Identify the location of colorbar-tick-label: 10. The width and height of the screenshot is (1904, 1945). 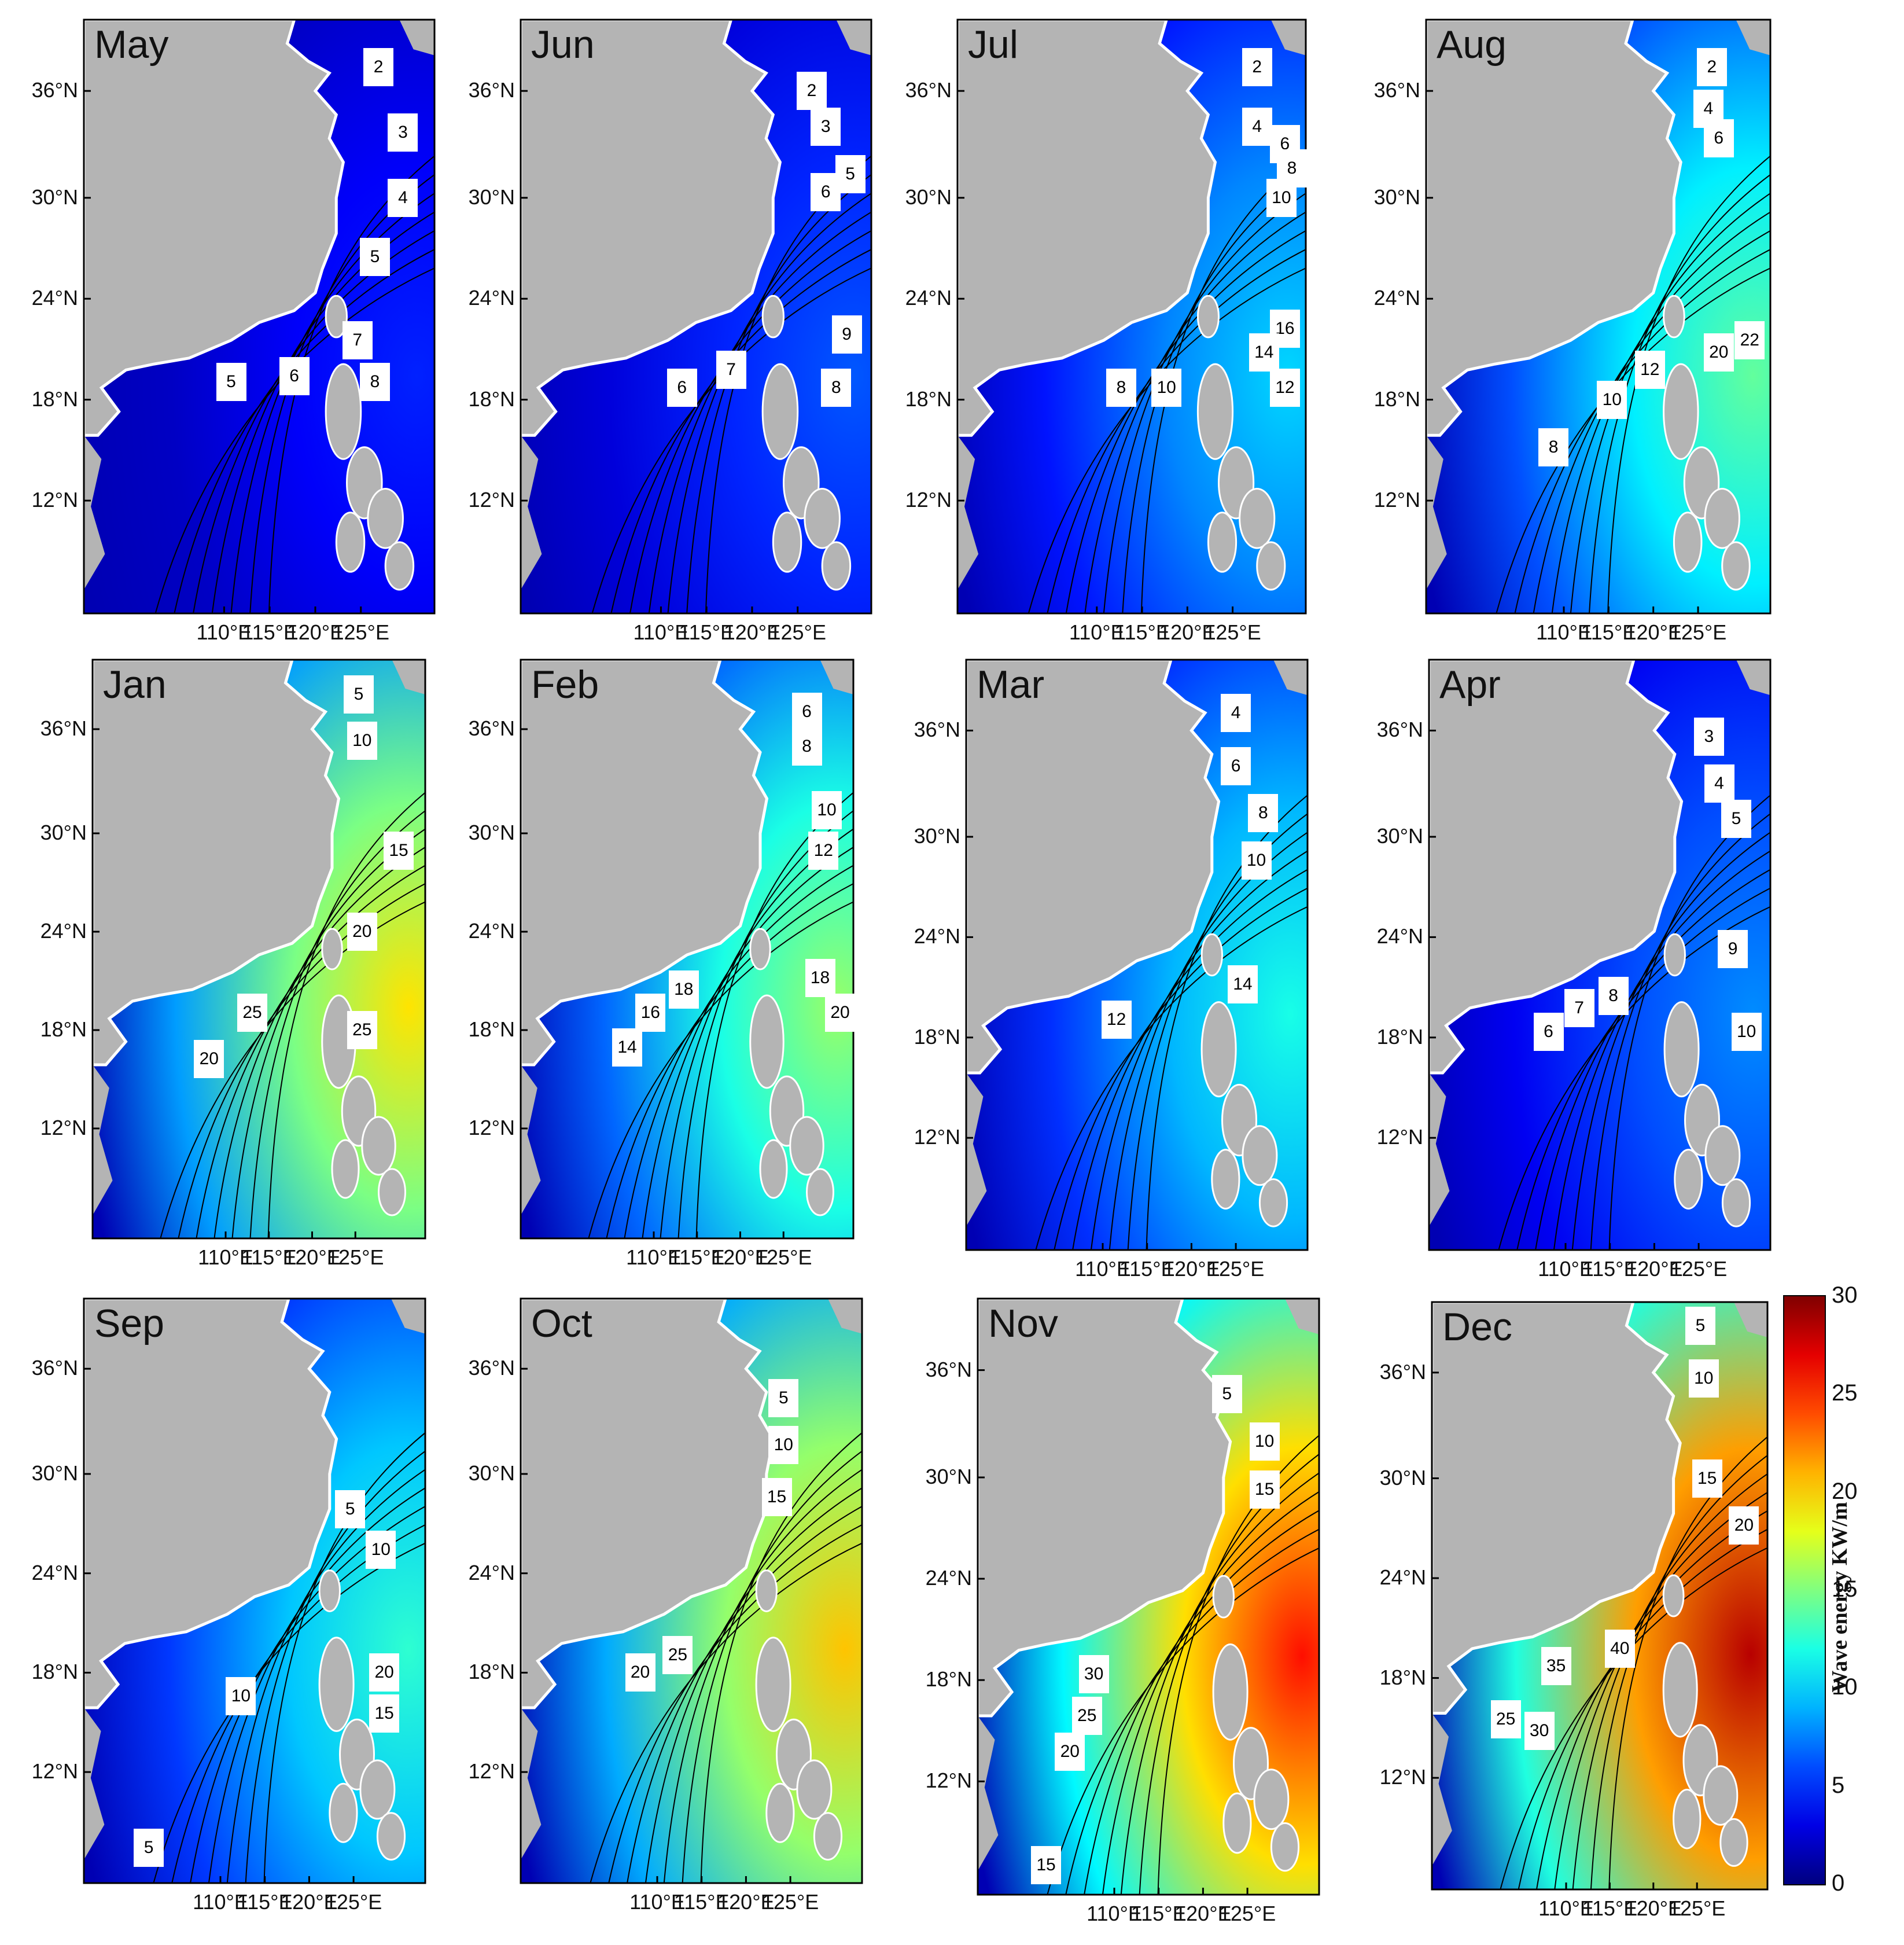
(1845, 1687).